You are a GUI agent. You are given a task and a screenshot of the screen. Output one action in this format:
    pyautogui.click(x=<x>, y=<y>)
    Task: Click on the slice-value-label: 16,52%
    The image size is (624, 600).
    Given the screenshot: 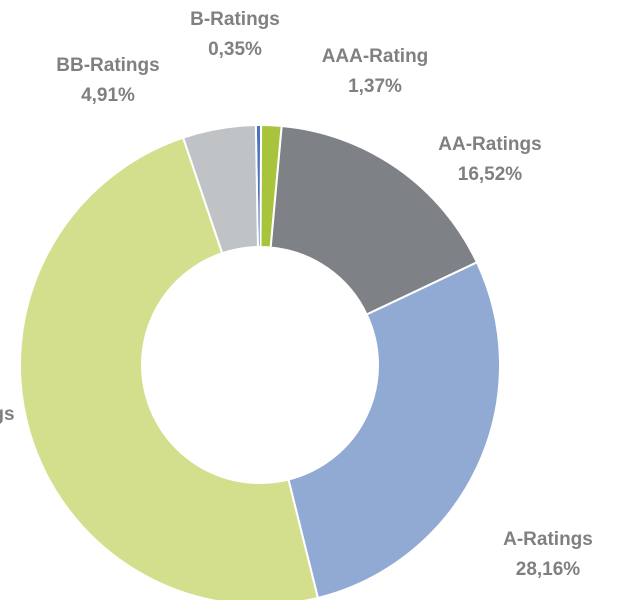 What is the action you would take?
    pyautogui.click(x=490, y=174)
    